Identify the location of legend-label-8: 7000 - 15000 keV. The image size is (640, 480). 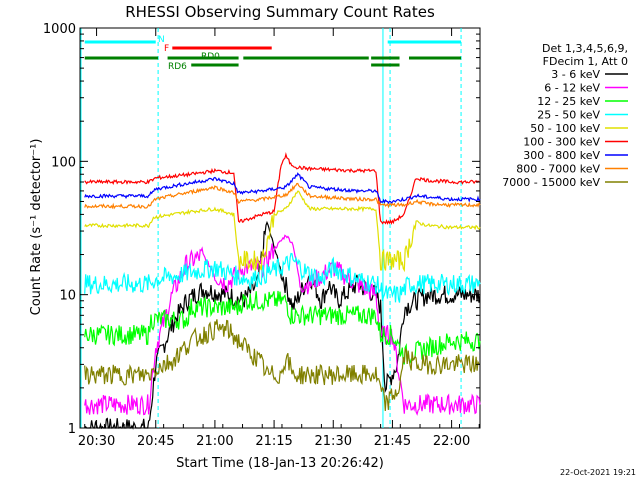
(551, 182).